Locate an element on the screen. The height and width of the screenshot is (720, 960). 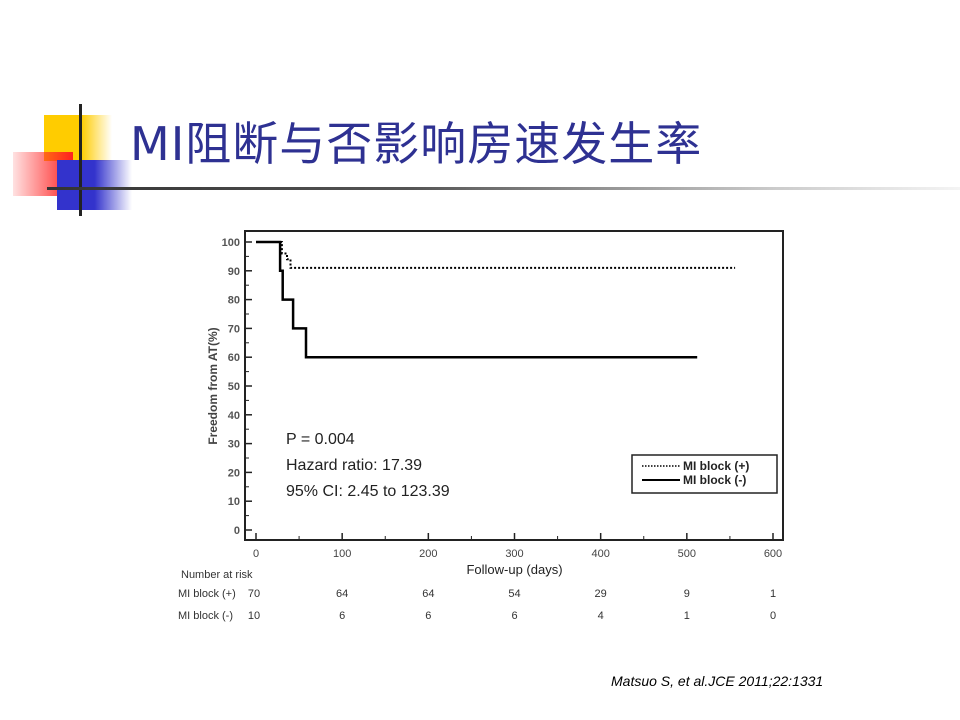
x-axis-label: Follow-up (days) is located at coordinates (514, 569).